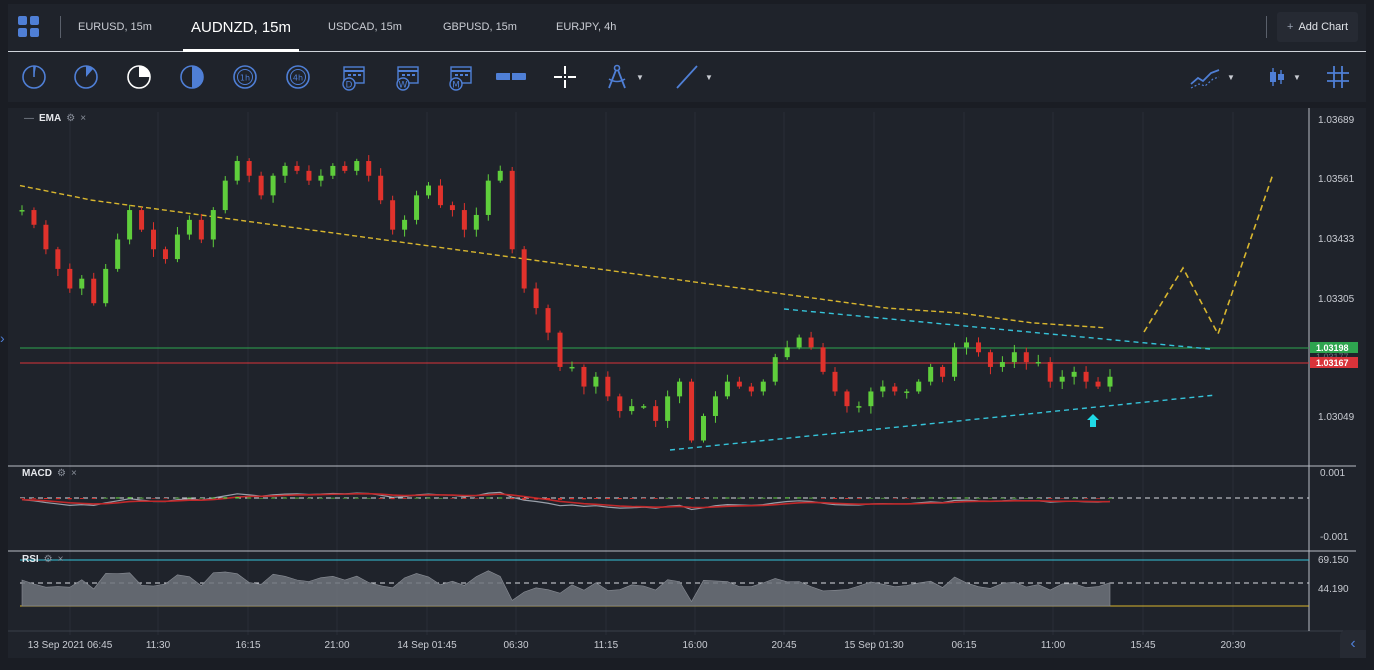  I want to click on add-chart-label: Add Chart, so click(1323, 27).